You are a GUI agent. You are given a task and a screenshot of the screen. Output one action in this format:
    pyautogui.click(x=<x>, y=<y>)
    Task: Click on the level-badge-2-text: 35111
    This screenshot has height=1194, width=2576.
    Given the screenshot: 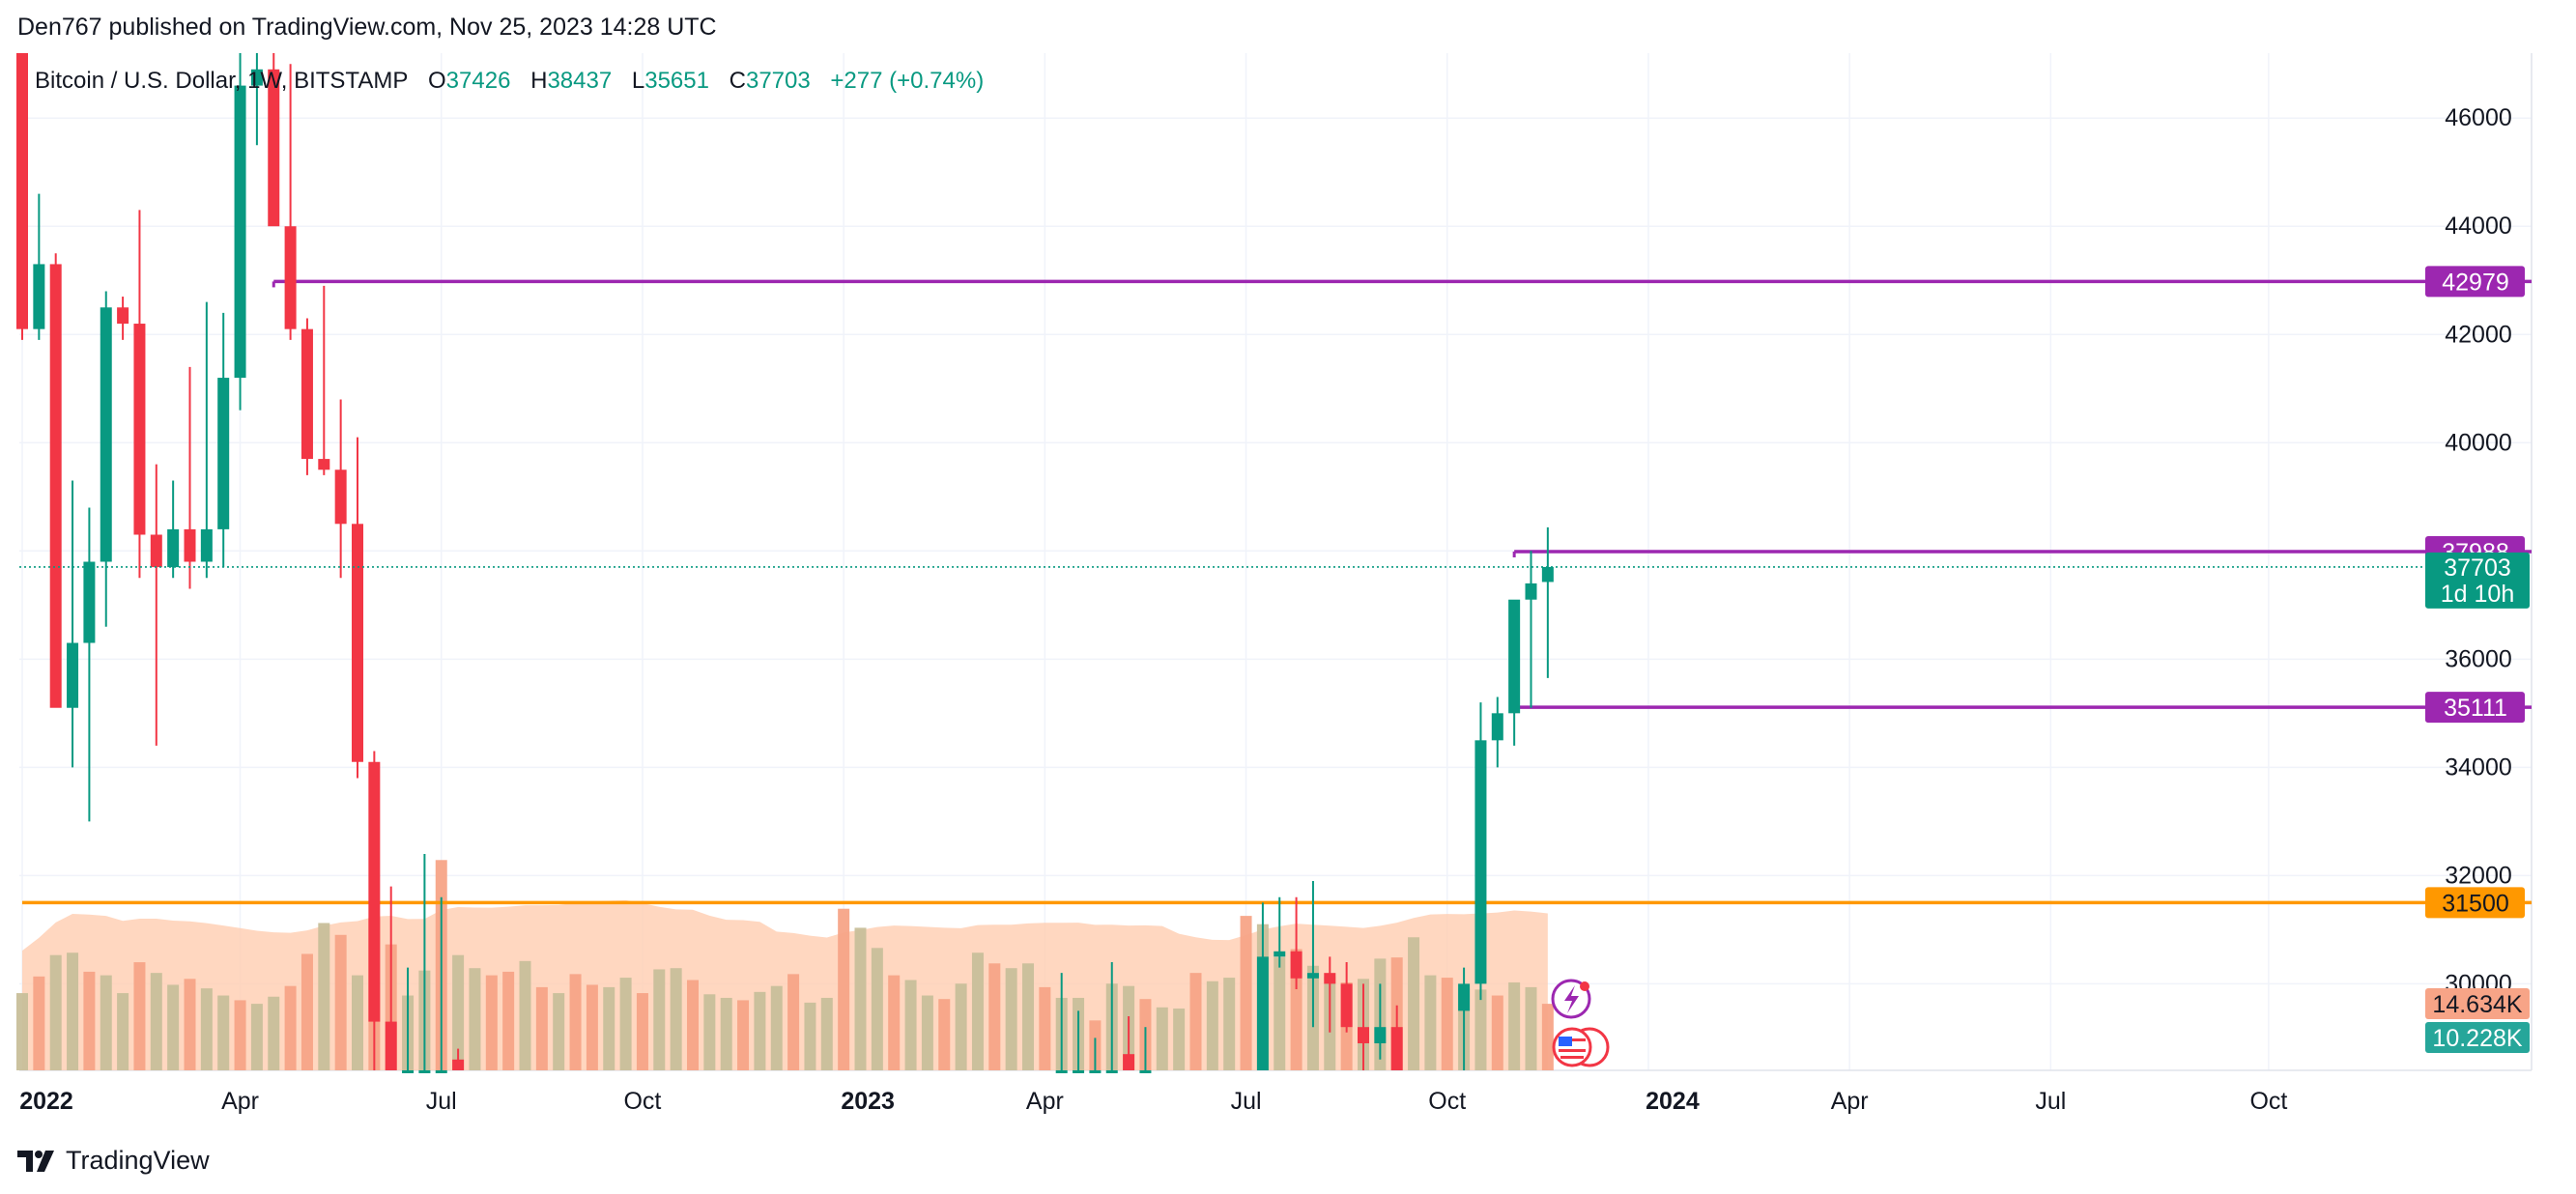 What is the action you would take?
    pyautogui.click(x=2476, y=708)
    